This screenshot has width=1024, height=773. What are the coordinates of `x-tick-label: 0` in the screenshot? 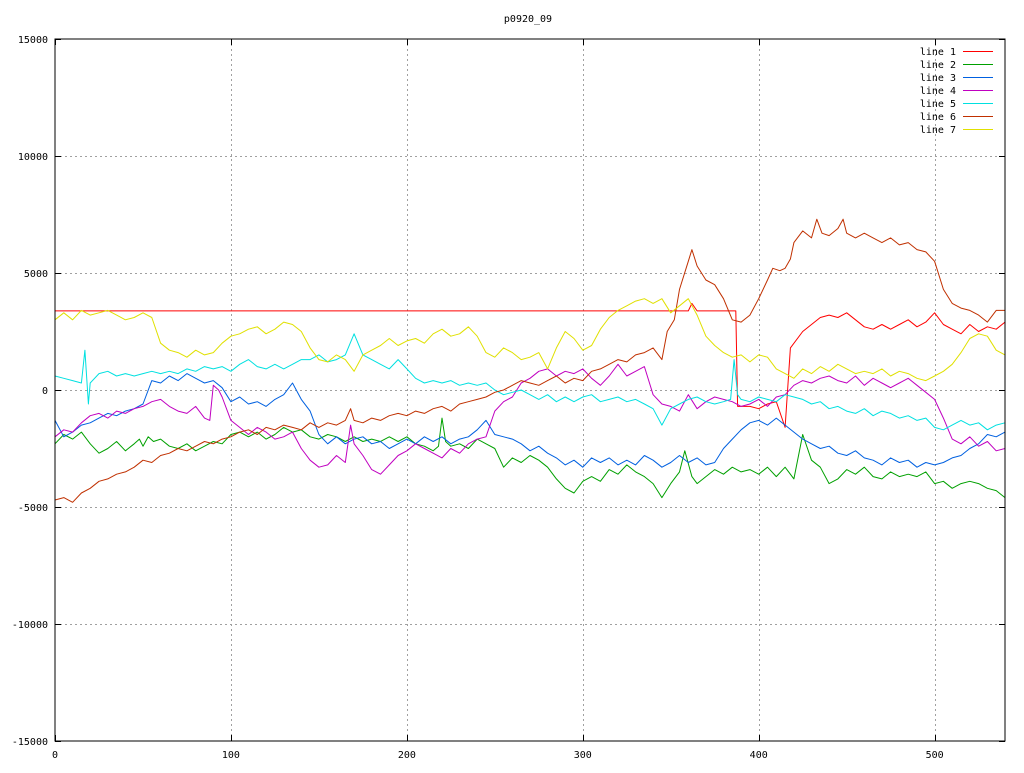 It's located at (55, 755).